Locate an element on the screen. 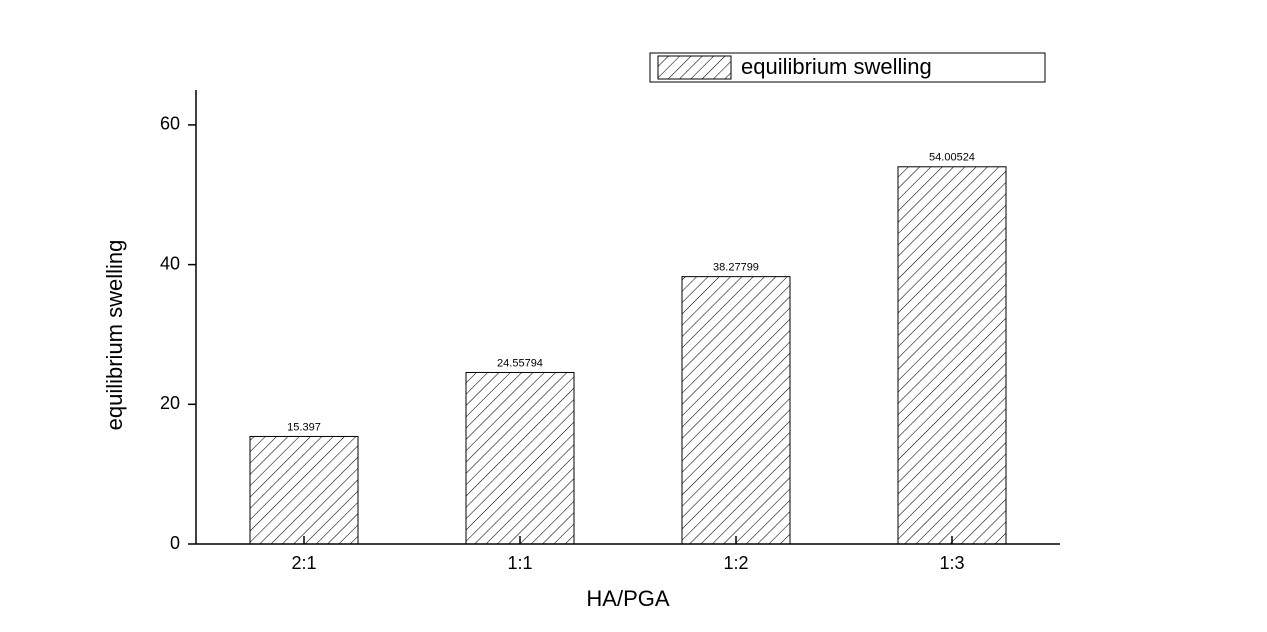 Image resolution: width=1267 pixels, height=632 pixels. value-label: 38.27799 is located at coordinates (736, 268).